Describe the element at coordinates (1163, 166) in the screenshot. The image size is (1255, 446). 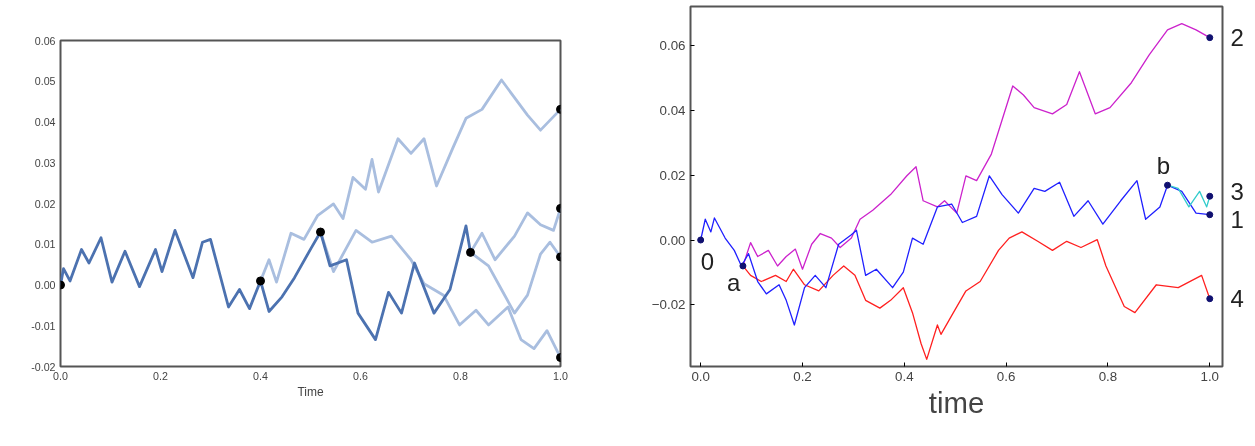
I see `annotation: b` at that location.